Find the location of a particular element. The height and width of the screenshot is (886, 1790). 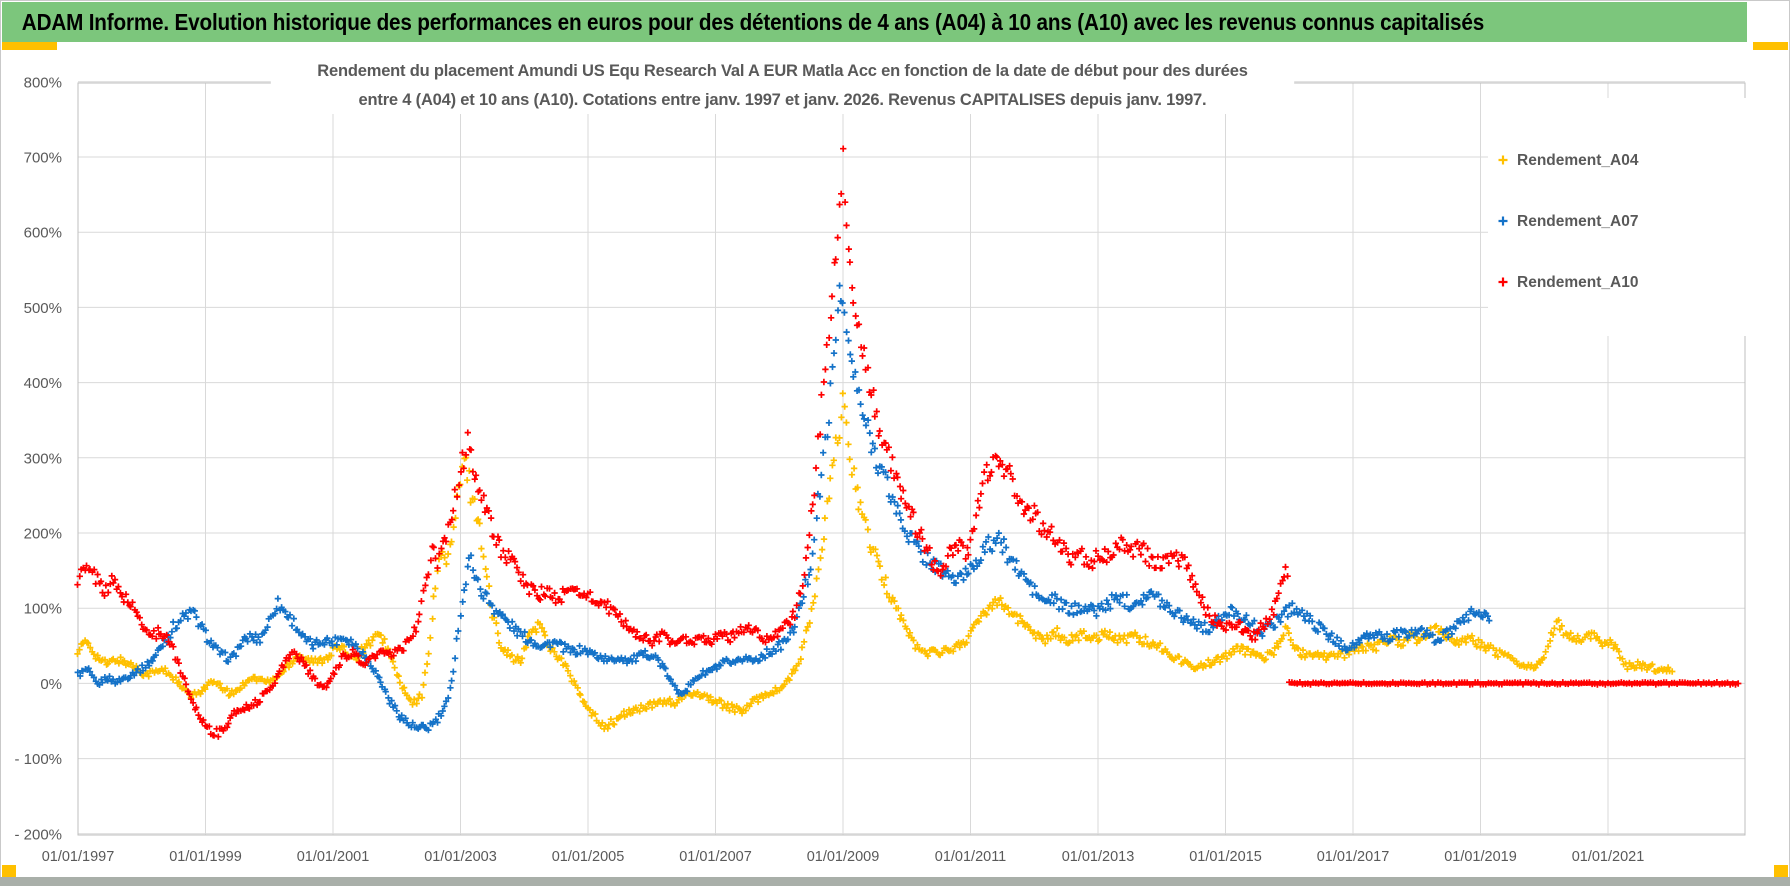

y-axis-label: 600% is located at coordinates (43, 233).